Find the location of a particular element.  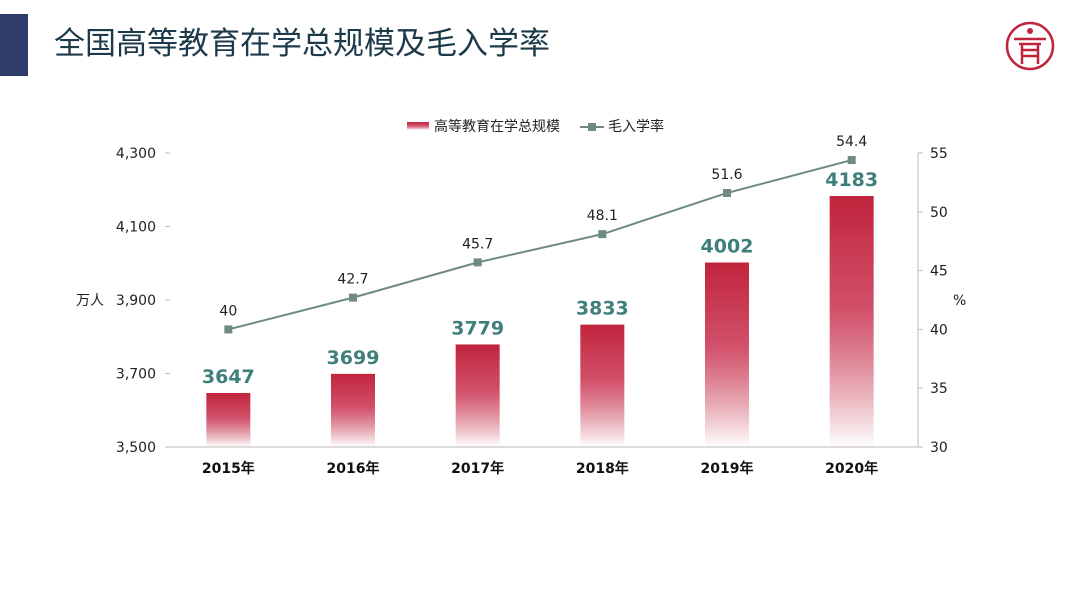

bar-data-label: 4002 is located at coordinates (727, 247).